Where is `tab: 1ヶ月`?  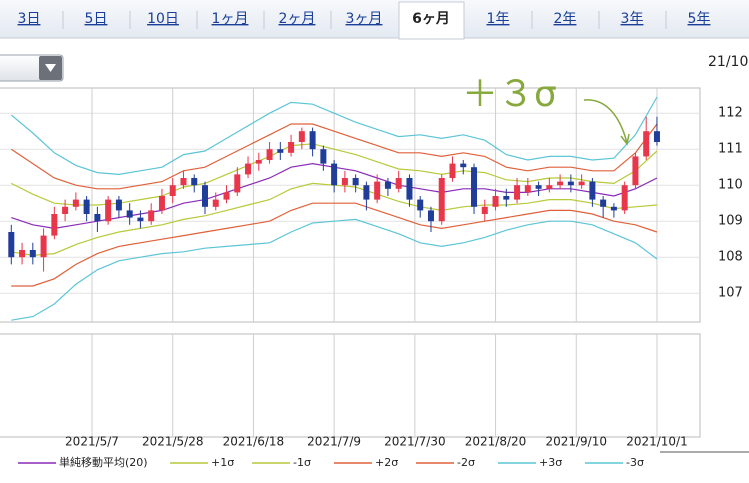 tab: 1ヶ月 is located at coordinates (230, 19).